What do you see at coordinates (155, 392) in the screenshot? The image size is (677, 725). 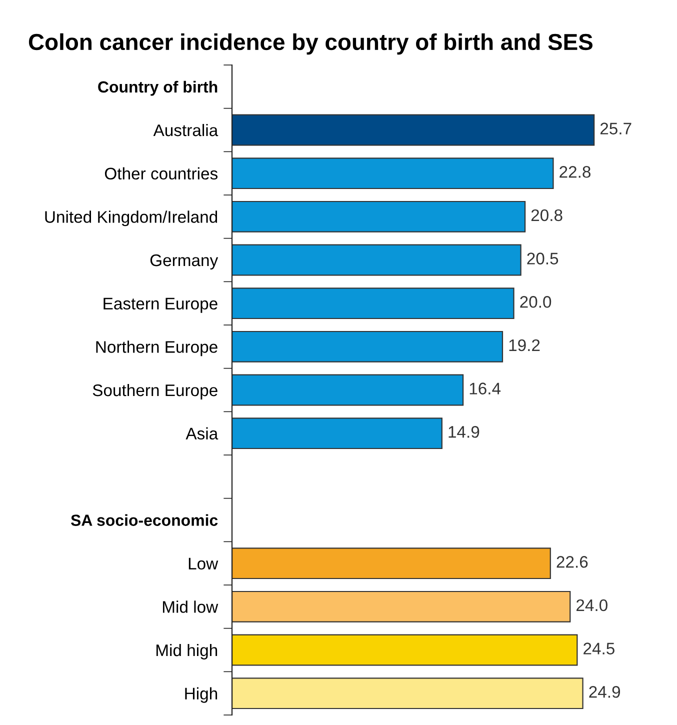 I see `y-tick-label: Southern Europe` at bounding box center [155, 392].